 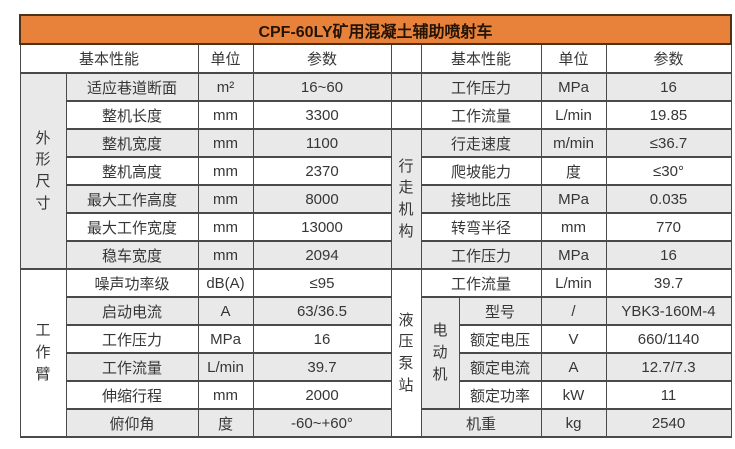 I want to click on spec-name-cell: 伸缩行程, so click(x=132, y=395).